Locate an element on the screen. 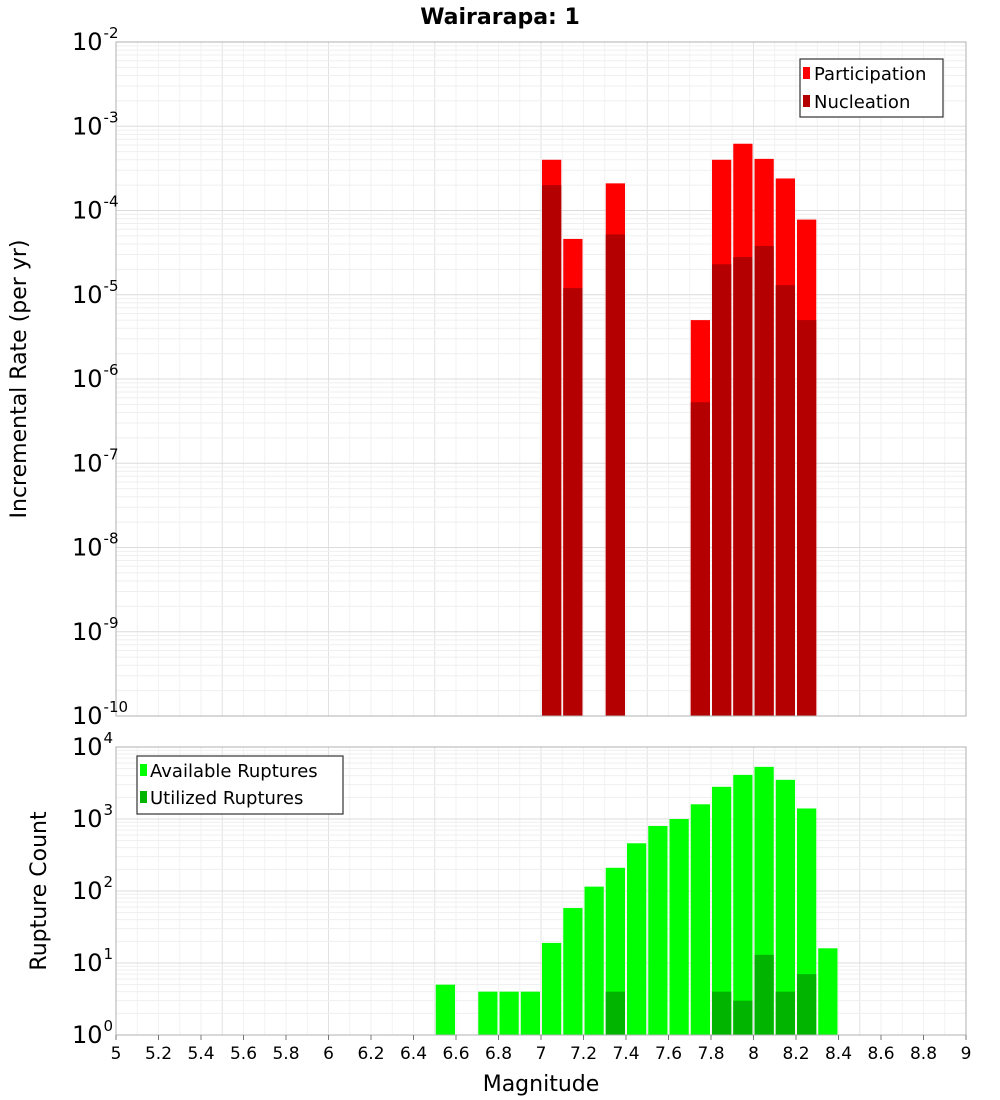 This screenshot has height=1100, width=1000. rate-legend-box is located at coordinates (871, 88).